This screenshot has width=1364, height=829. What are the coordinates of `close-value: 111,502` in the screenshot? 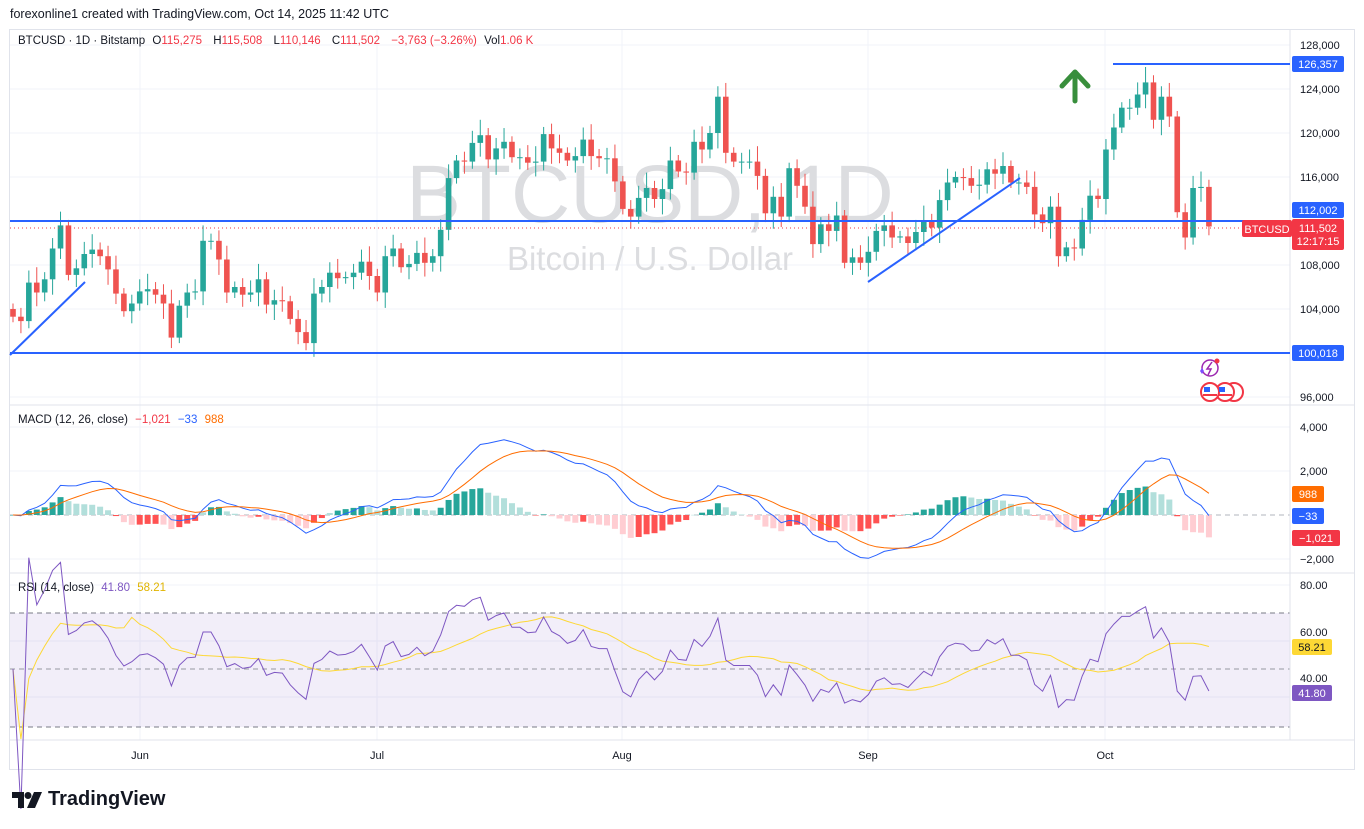 It's located at (360, 41).